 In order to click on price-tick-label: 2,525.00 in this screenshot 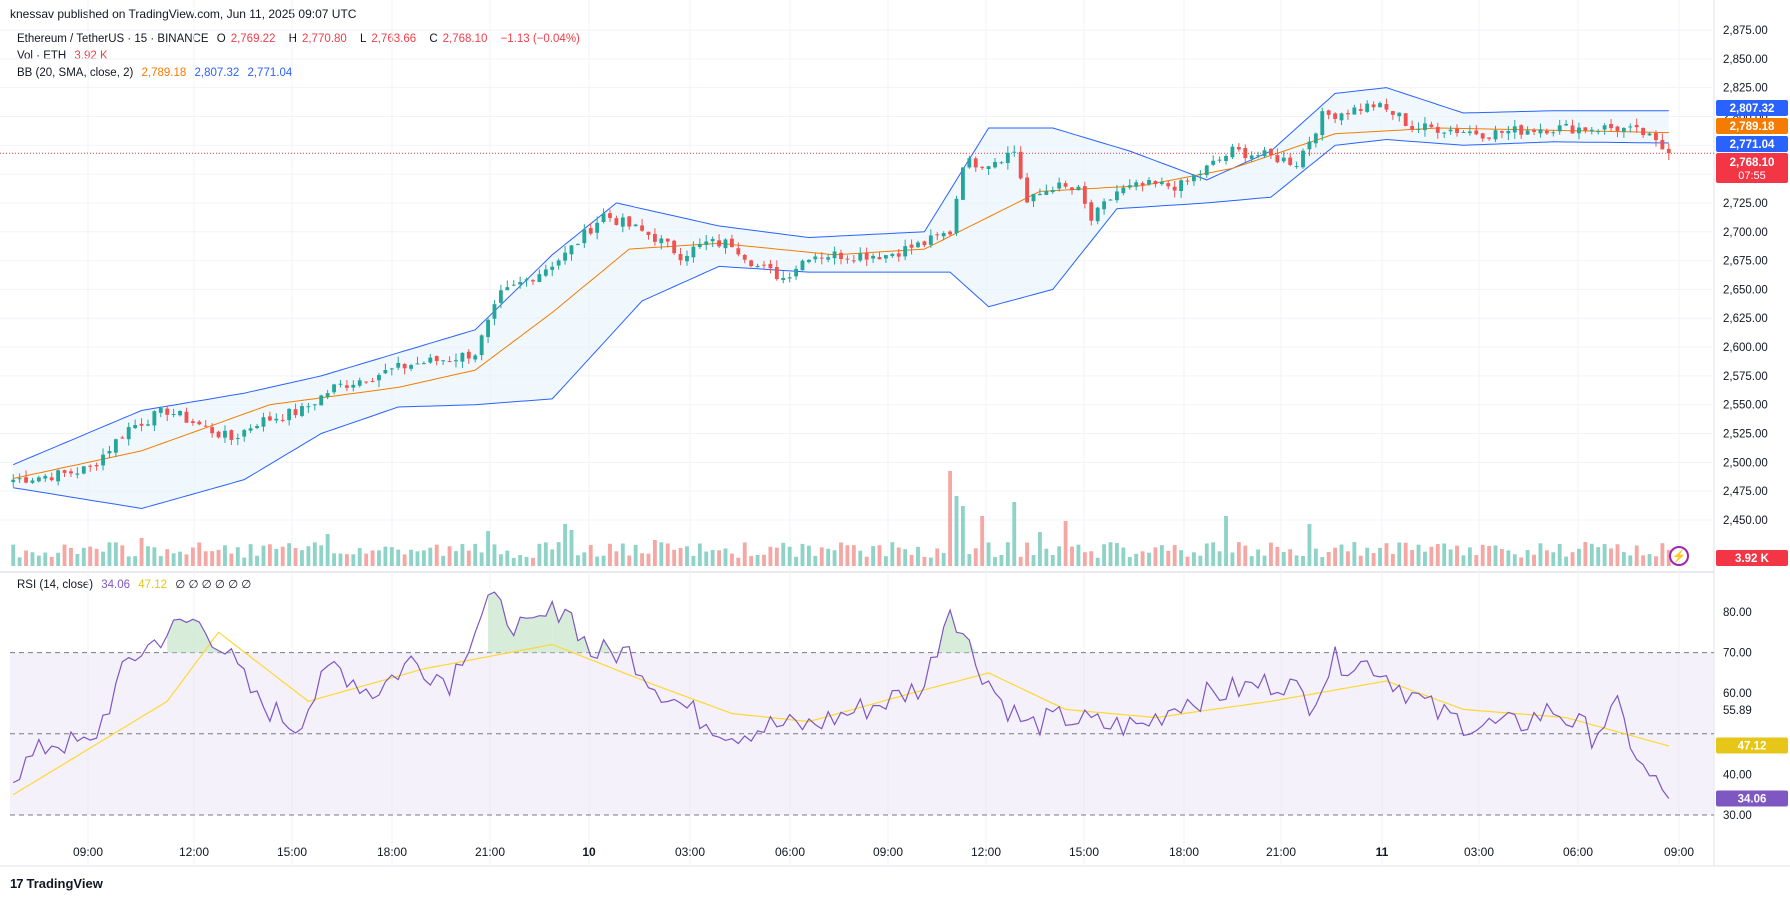, I will do `click(1745, 435)`.